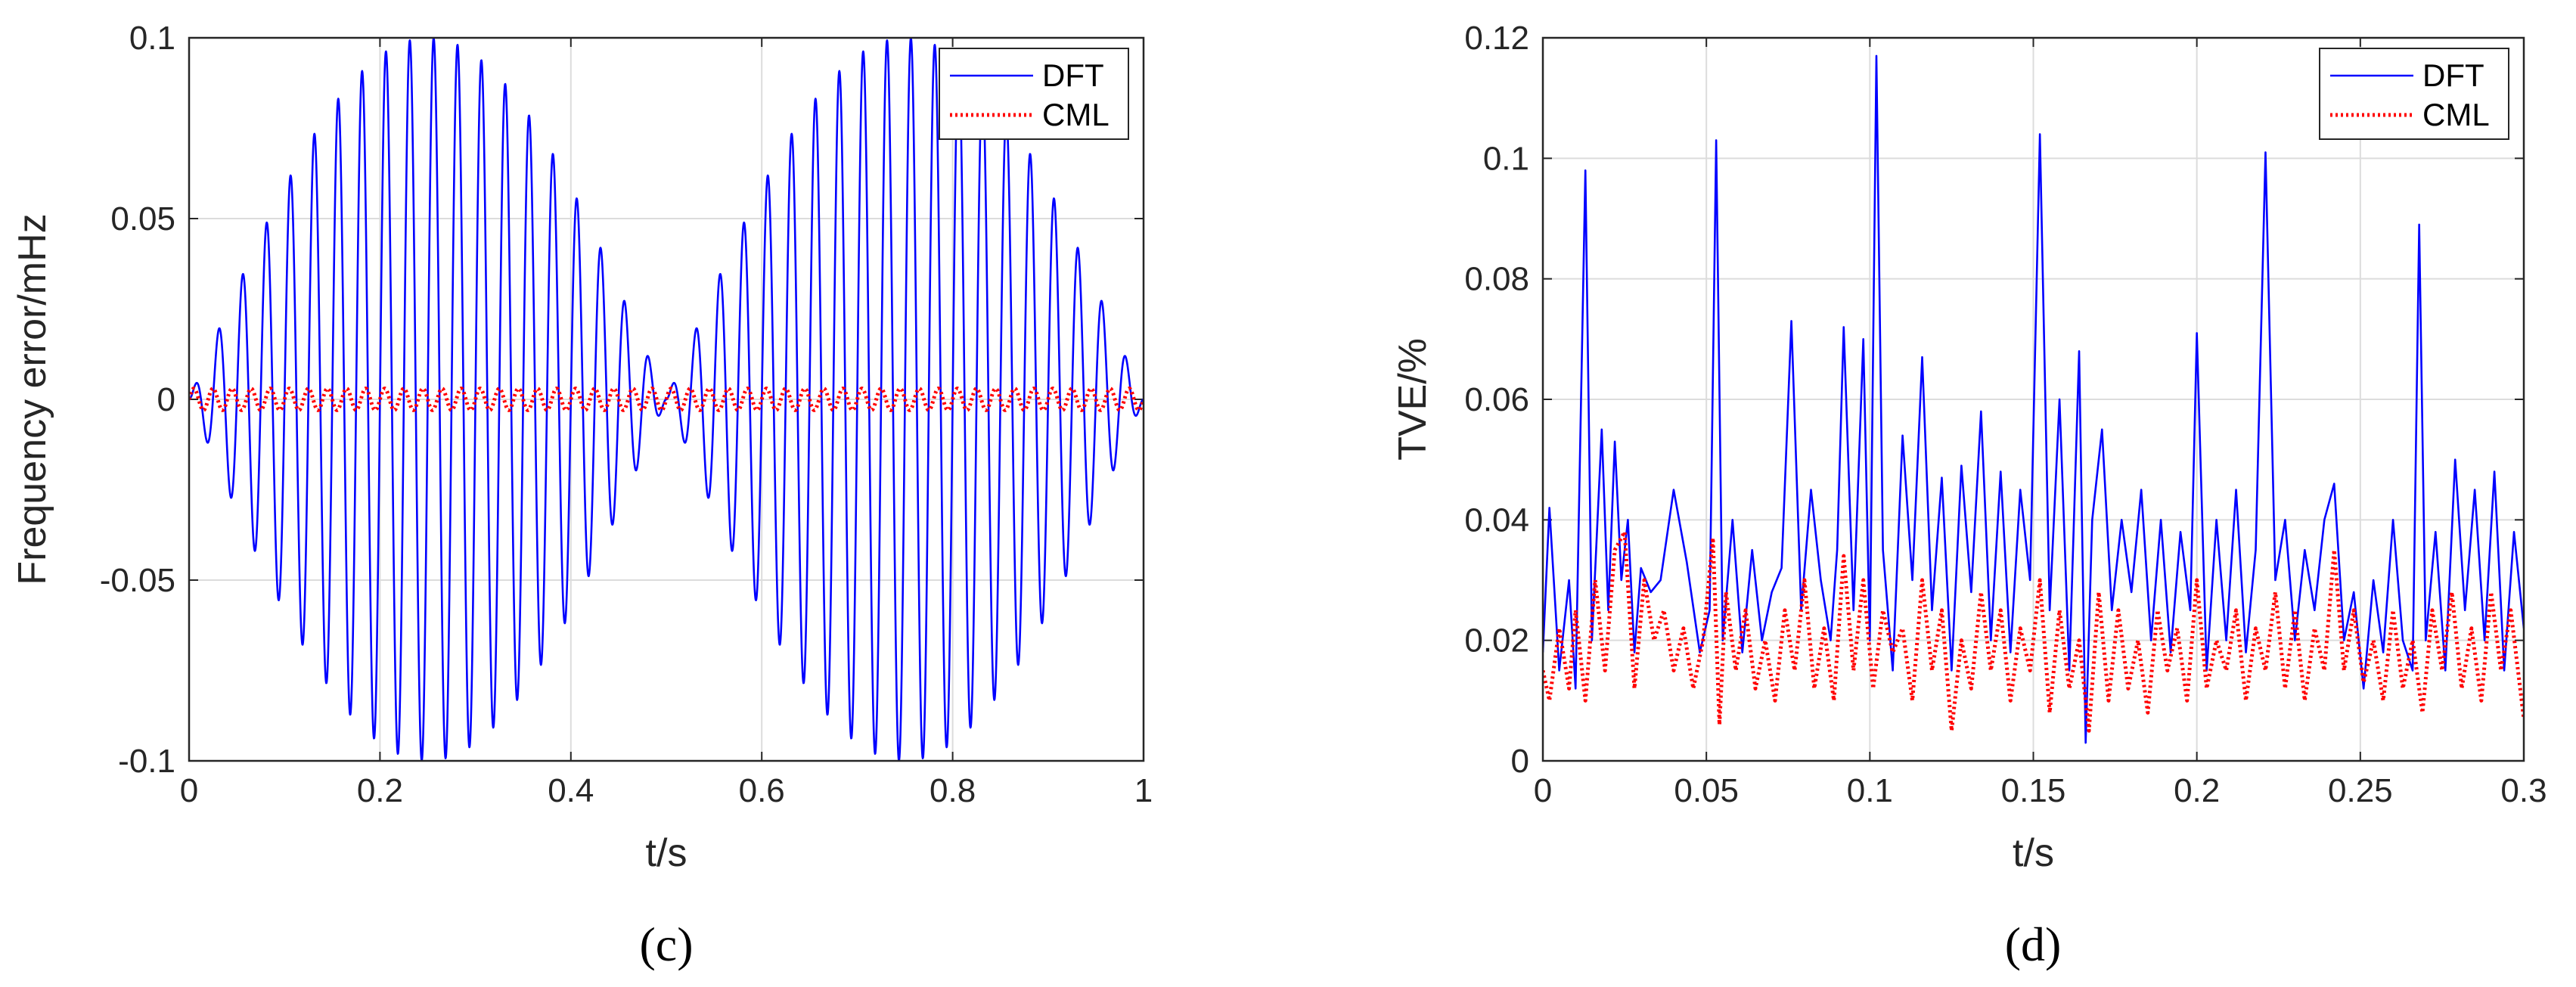  I want to click on y-tick-label: 0.08, so click(1496, 279).